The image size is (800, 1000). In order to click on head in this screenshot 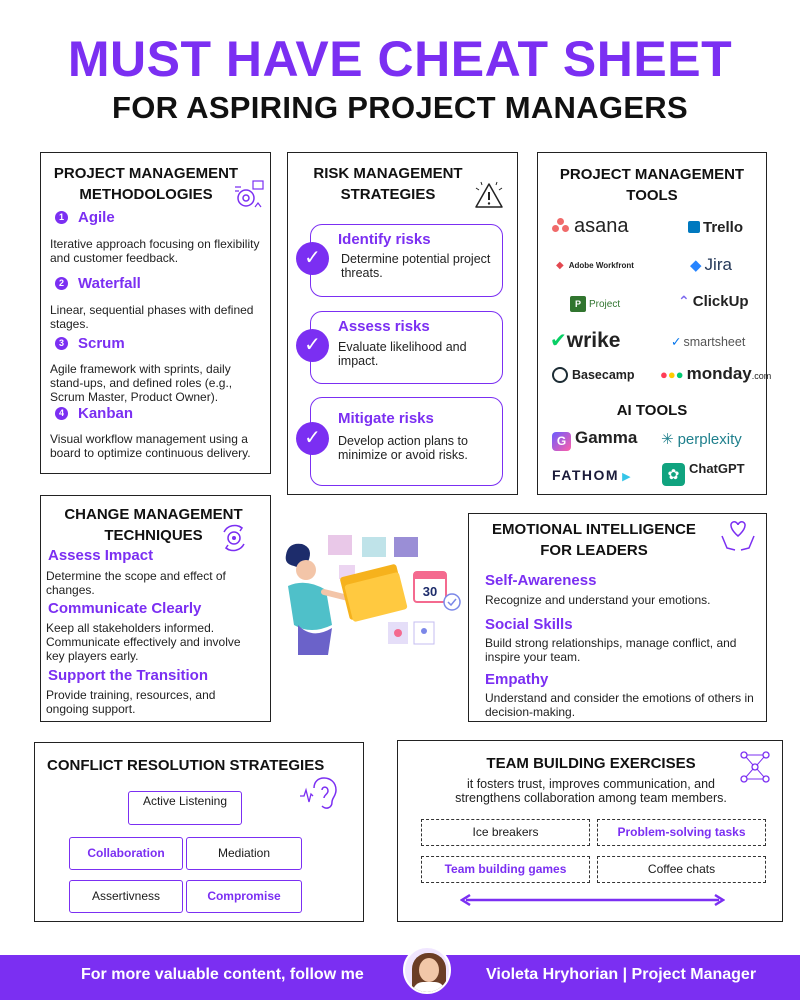, I will do `click(306, 570)`.